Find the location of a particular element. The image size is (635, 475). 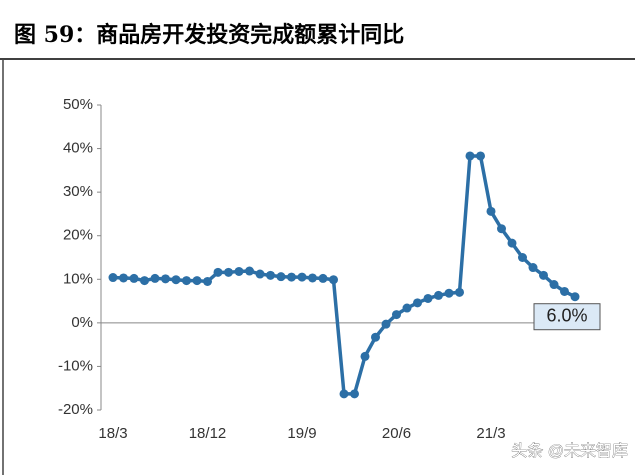

x-tick-label: 18/12 is located at coordinates (208, 433).